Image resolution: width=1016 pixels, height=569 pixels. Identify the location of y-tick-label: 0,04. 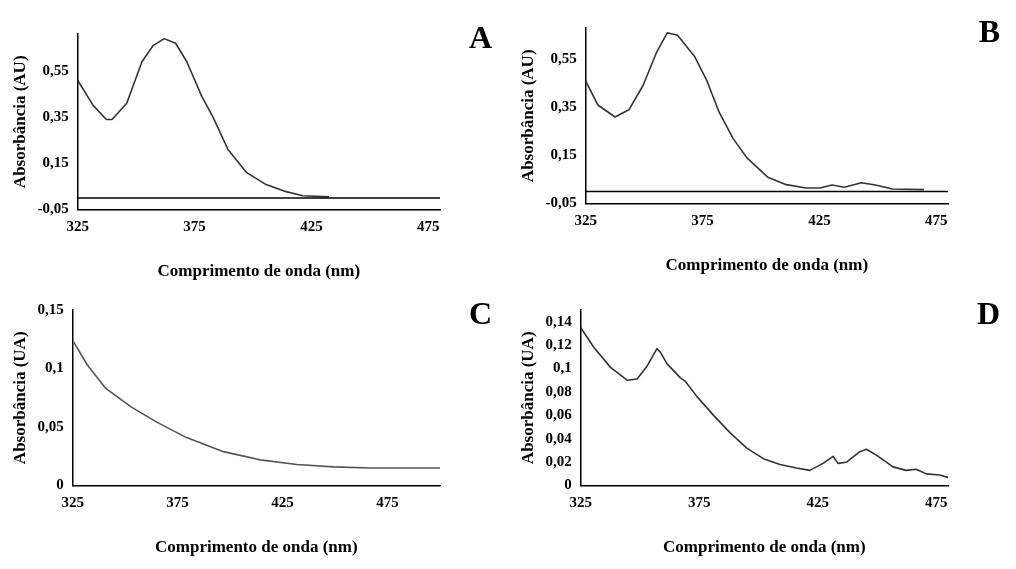
(559, 437).